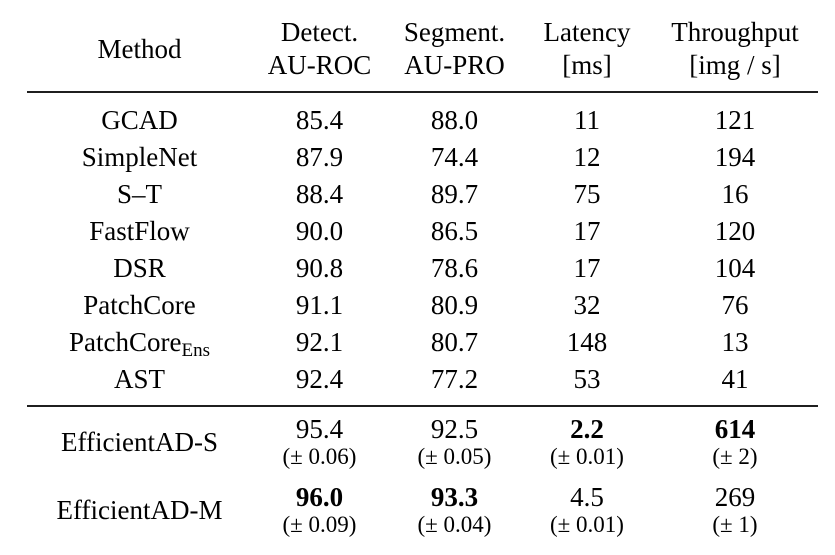  Describe the element at coordinates (587, 65) in the screenshot. I see `column-header-line2: [ms]` at that location.